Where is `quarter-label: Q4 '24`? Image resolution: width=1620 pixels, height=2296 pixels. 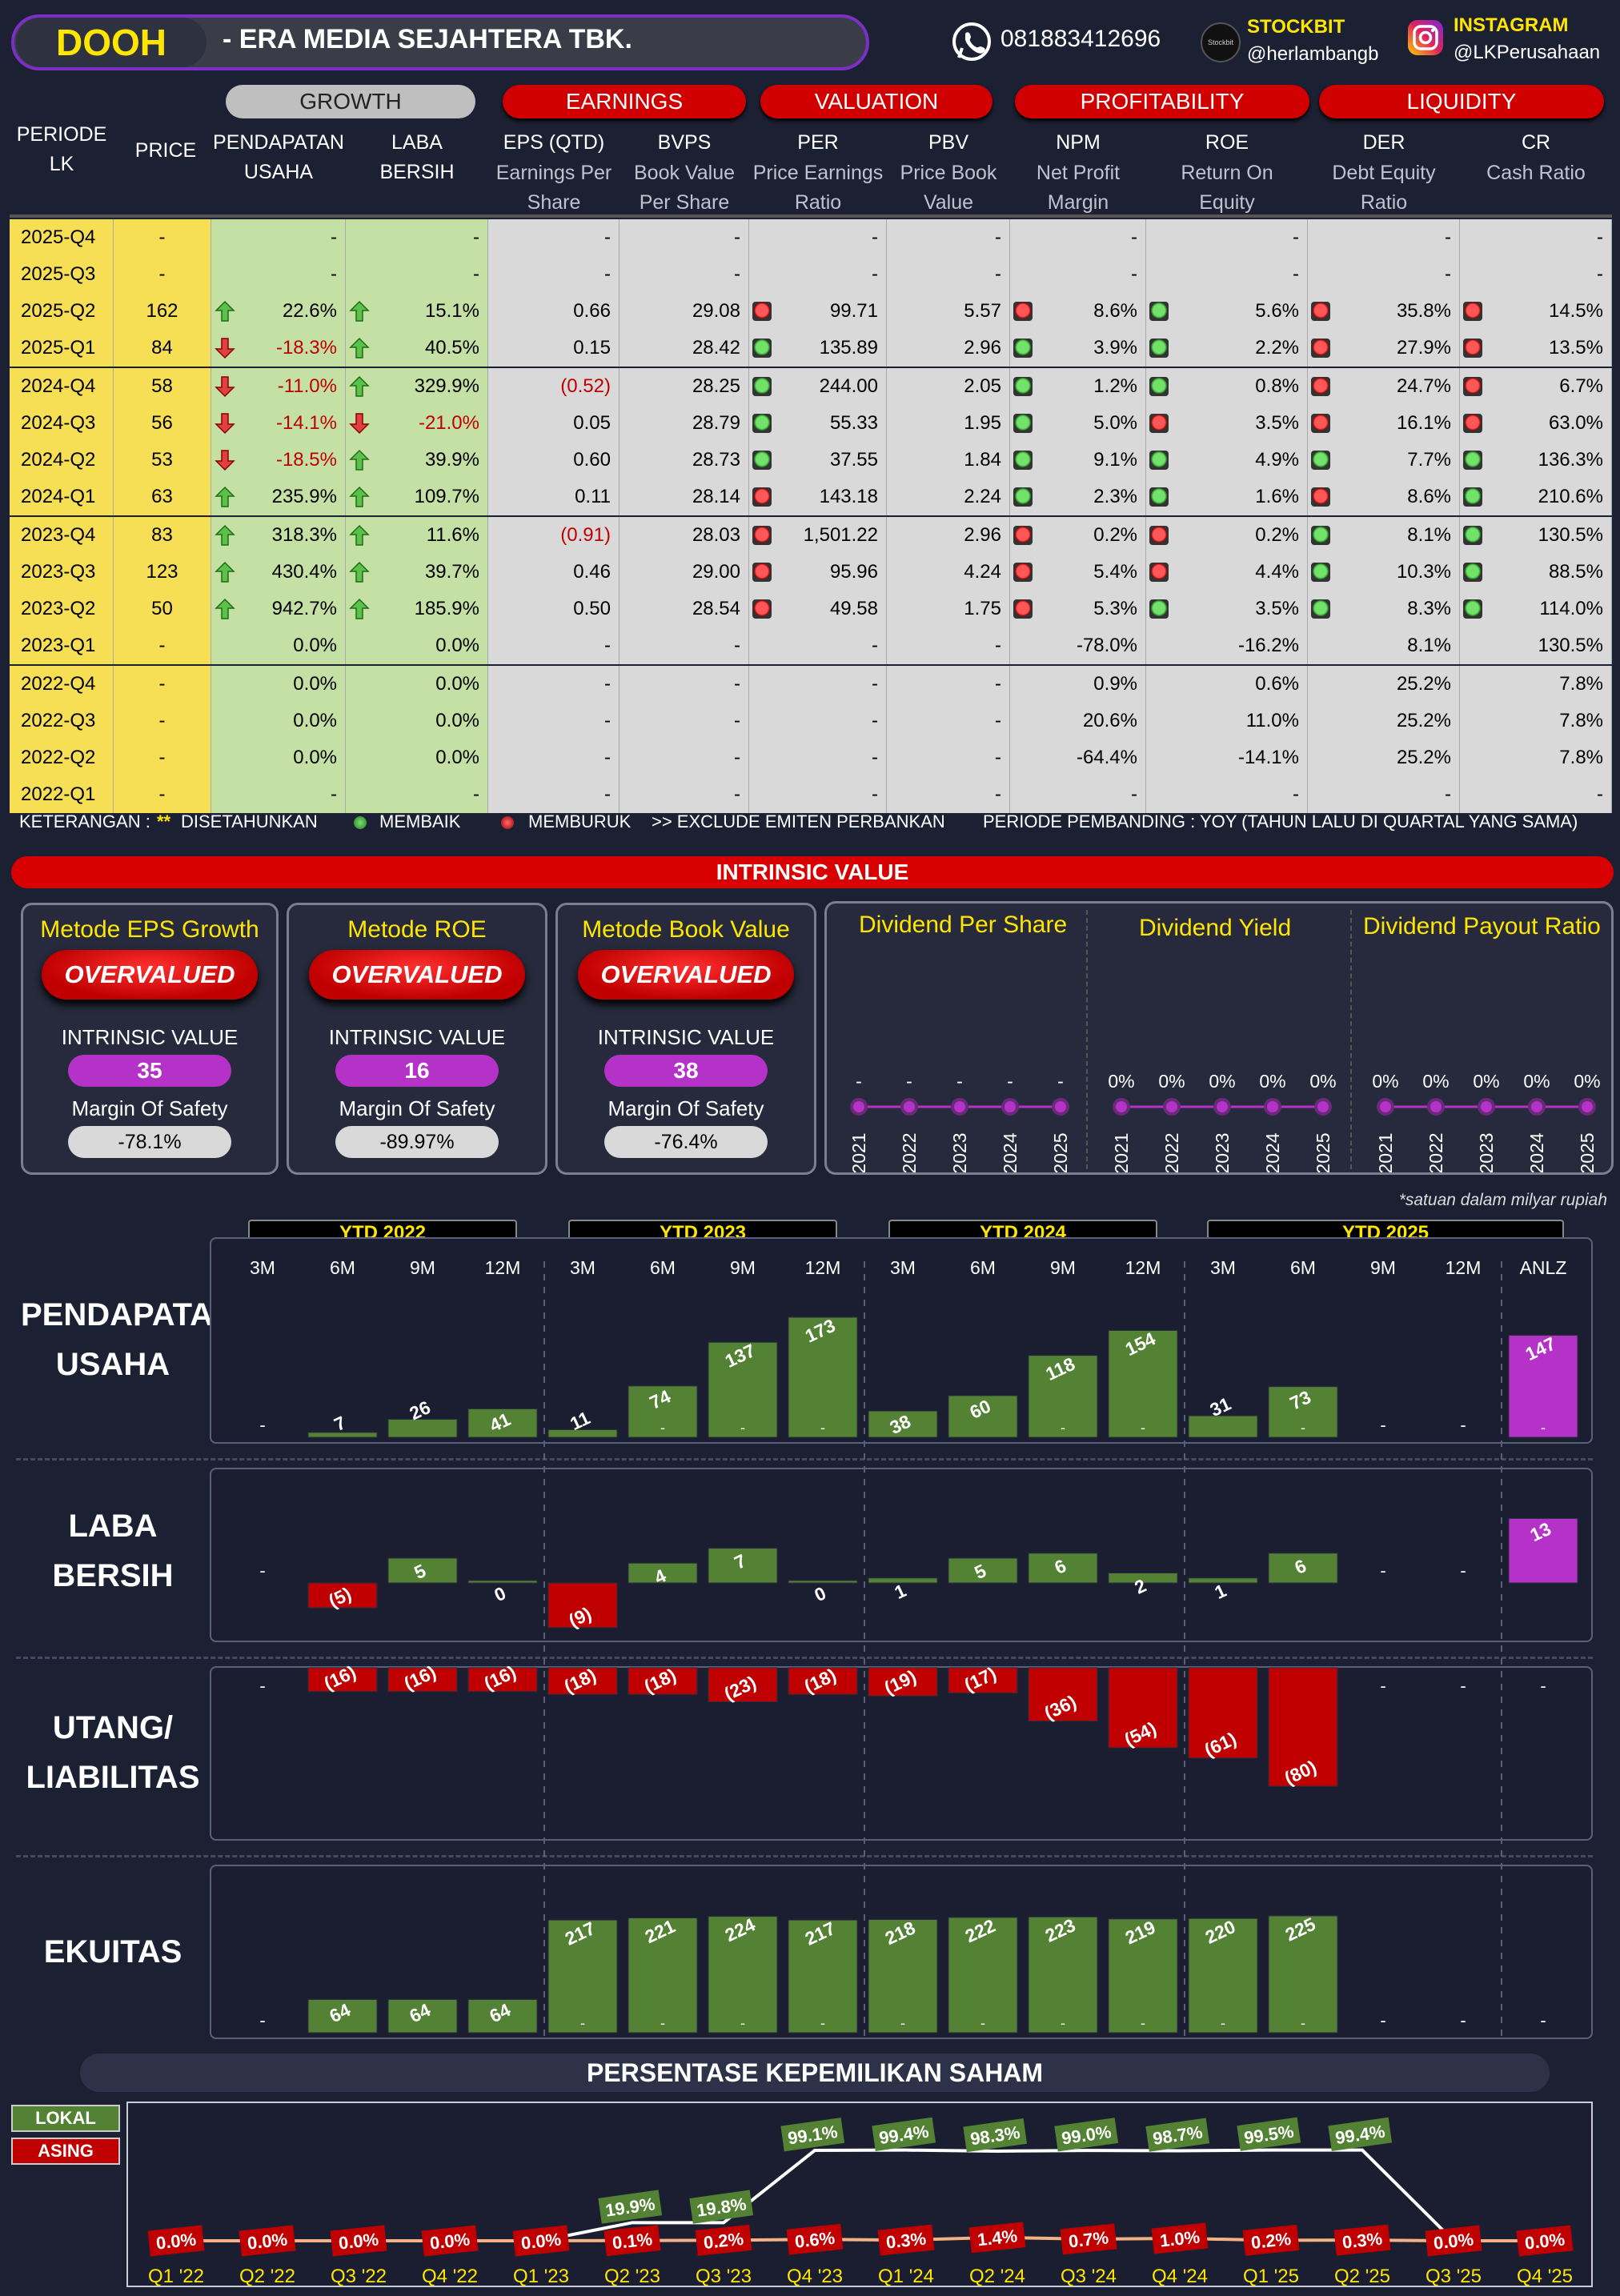
quarter-label: Q4 '24 is located at coordinates (1180, 2276).